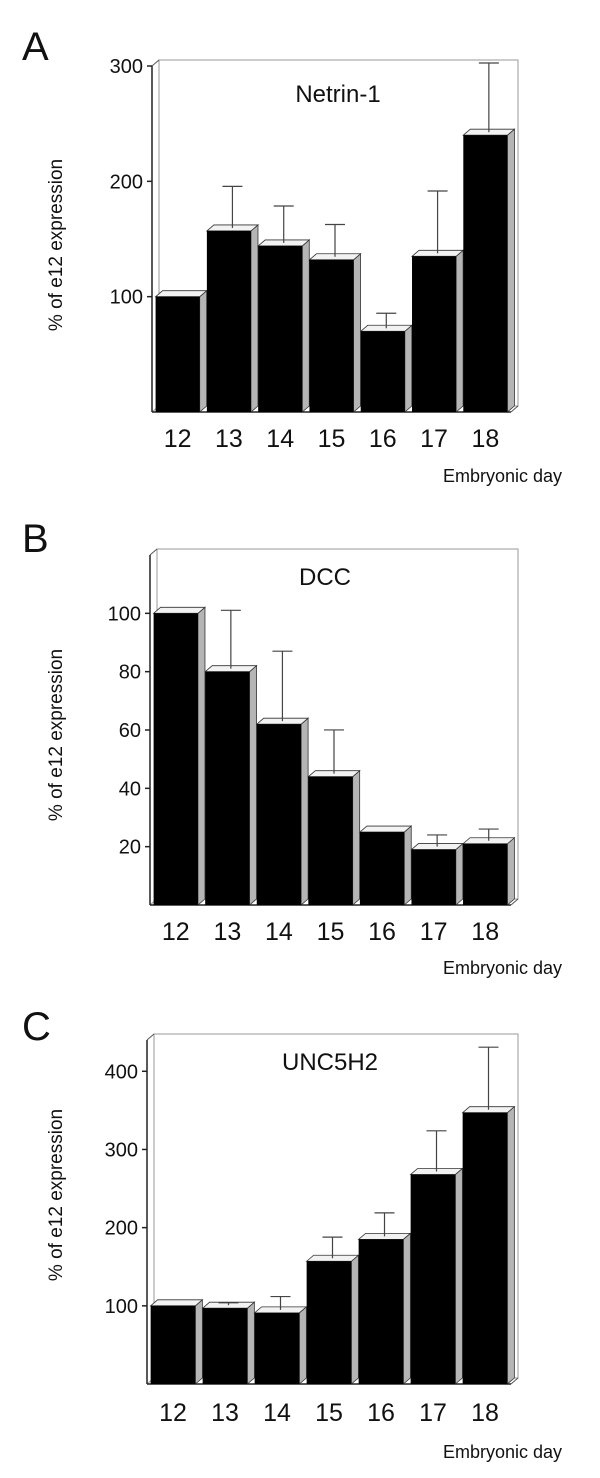 This screenshot has width=600, height=1478. I want to click on y-tick-label: 400, so click(121, 1072).